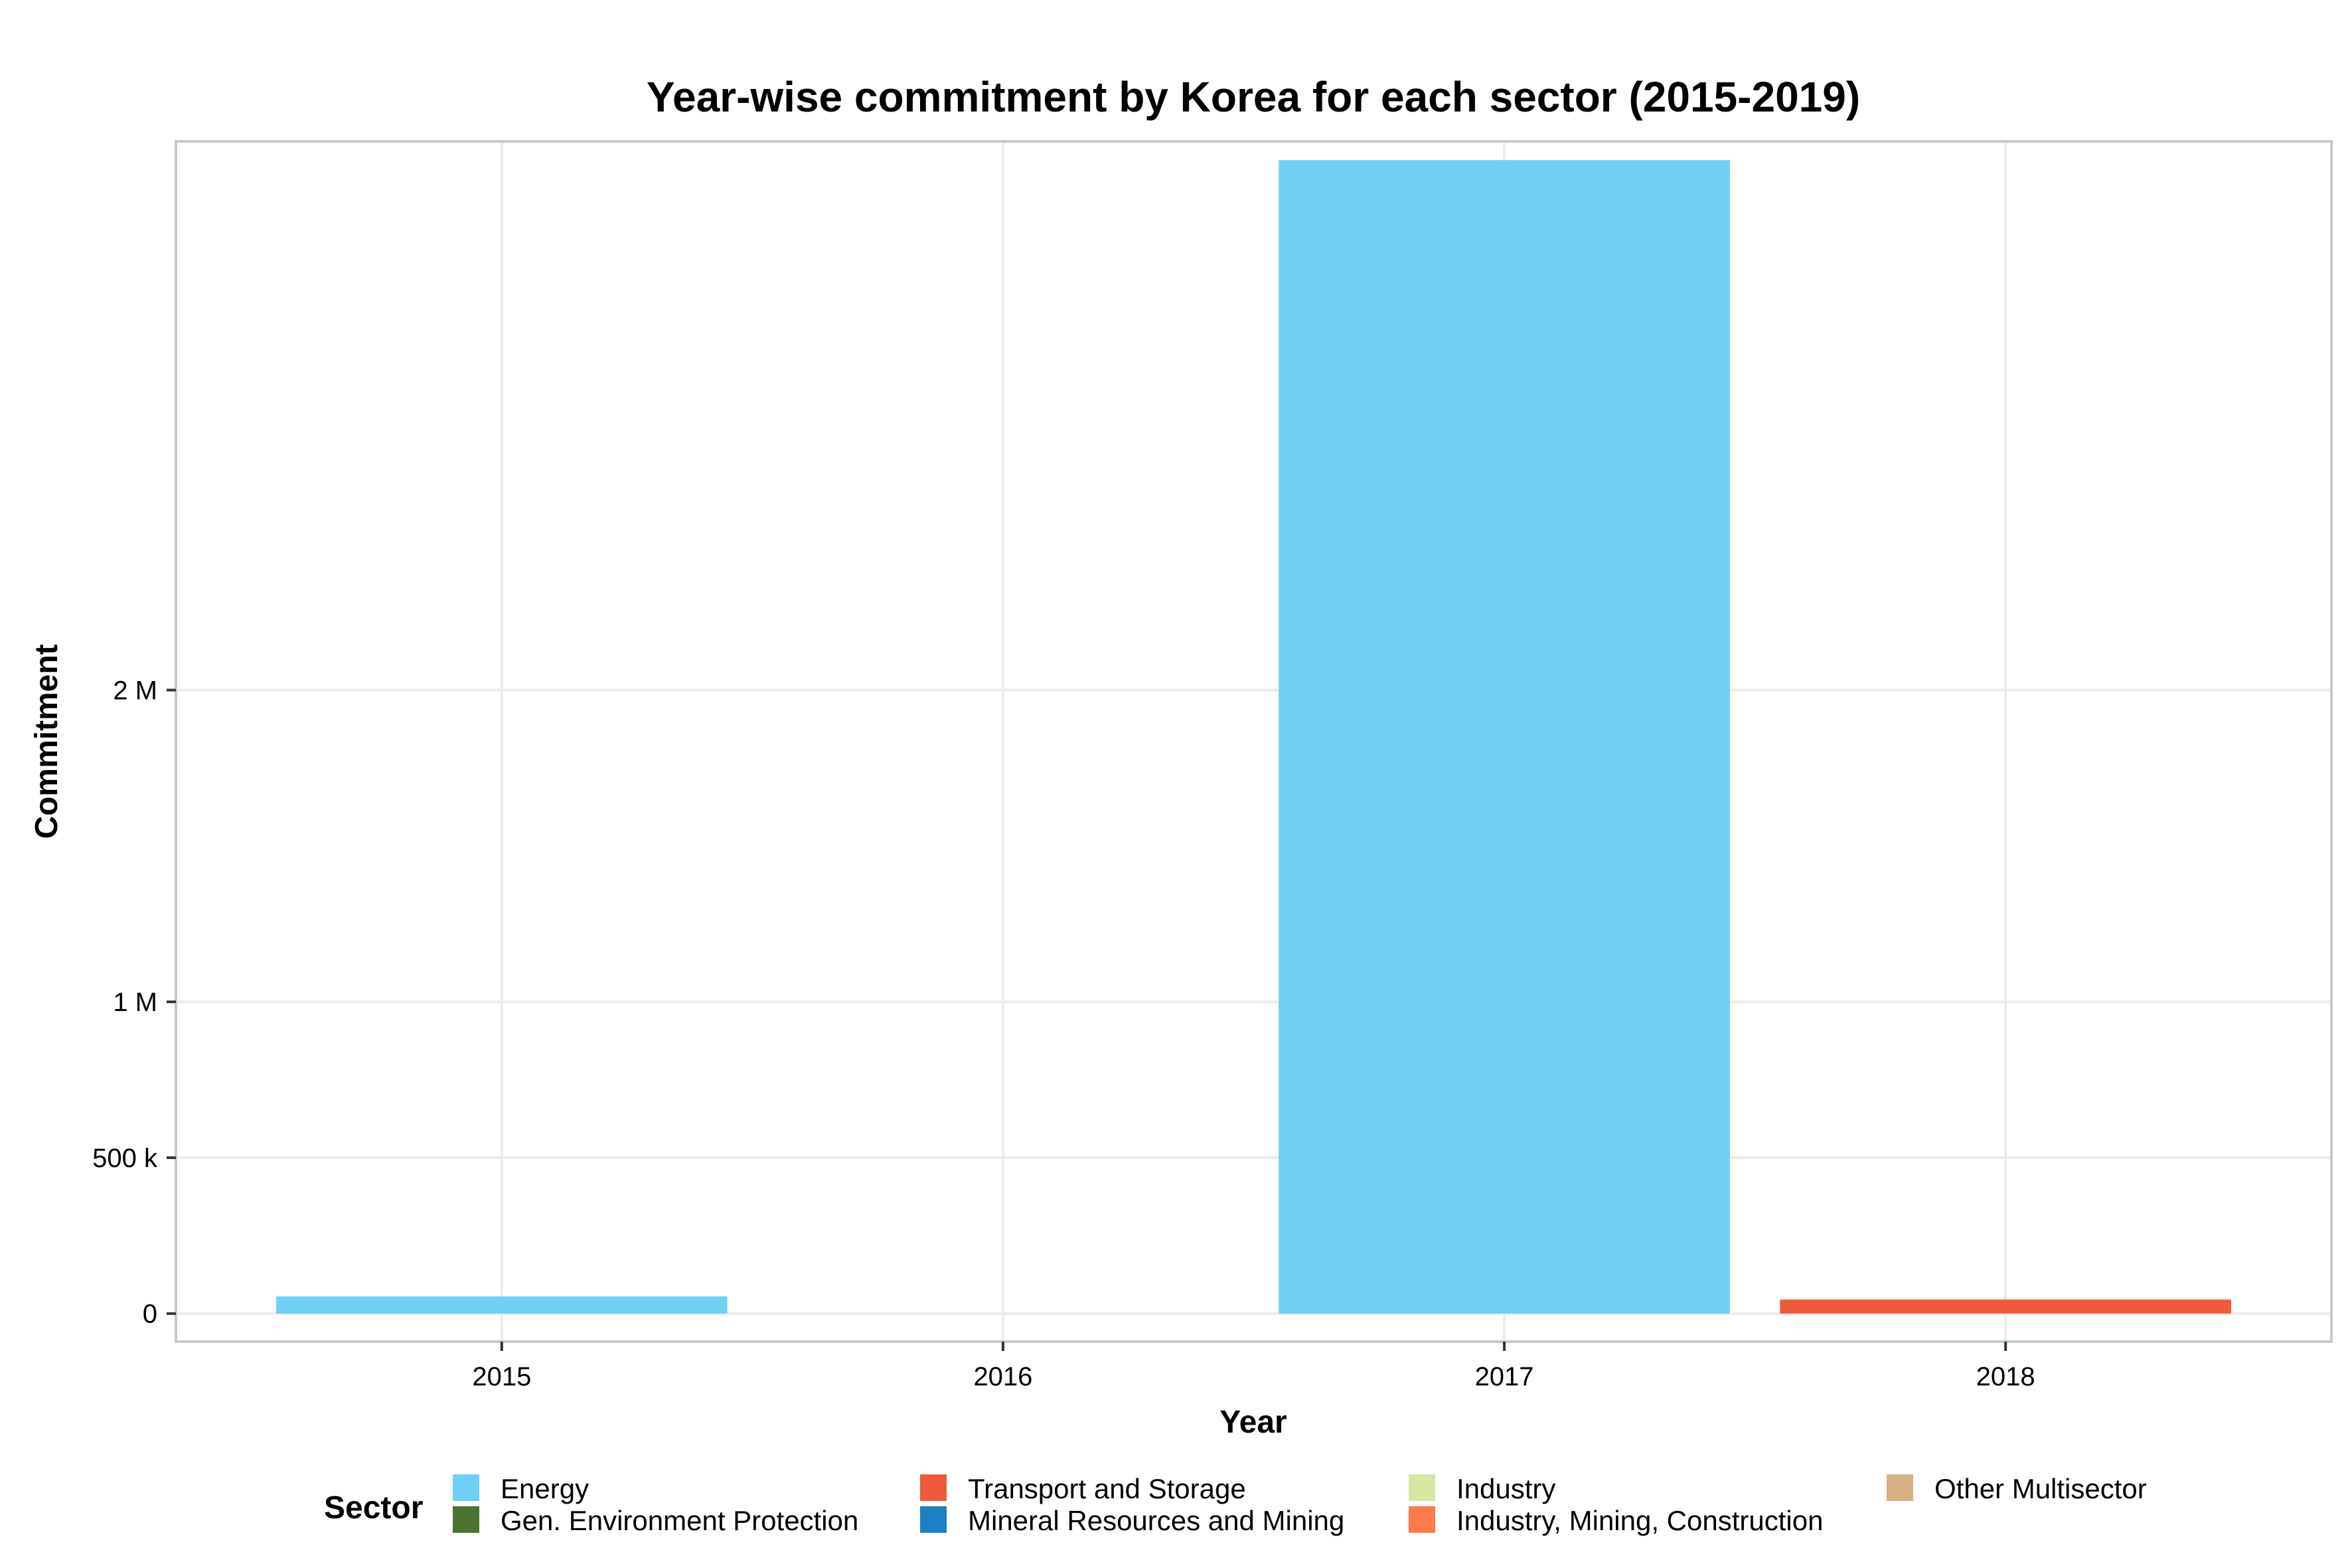 Image resolution: width=2352 pixels, height=1568 pixels. I want to click on legend-label: Industry, so click(1505, 1488).